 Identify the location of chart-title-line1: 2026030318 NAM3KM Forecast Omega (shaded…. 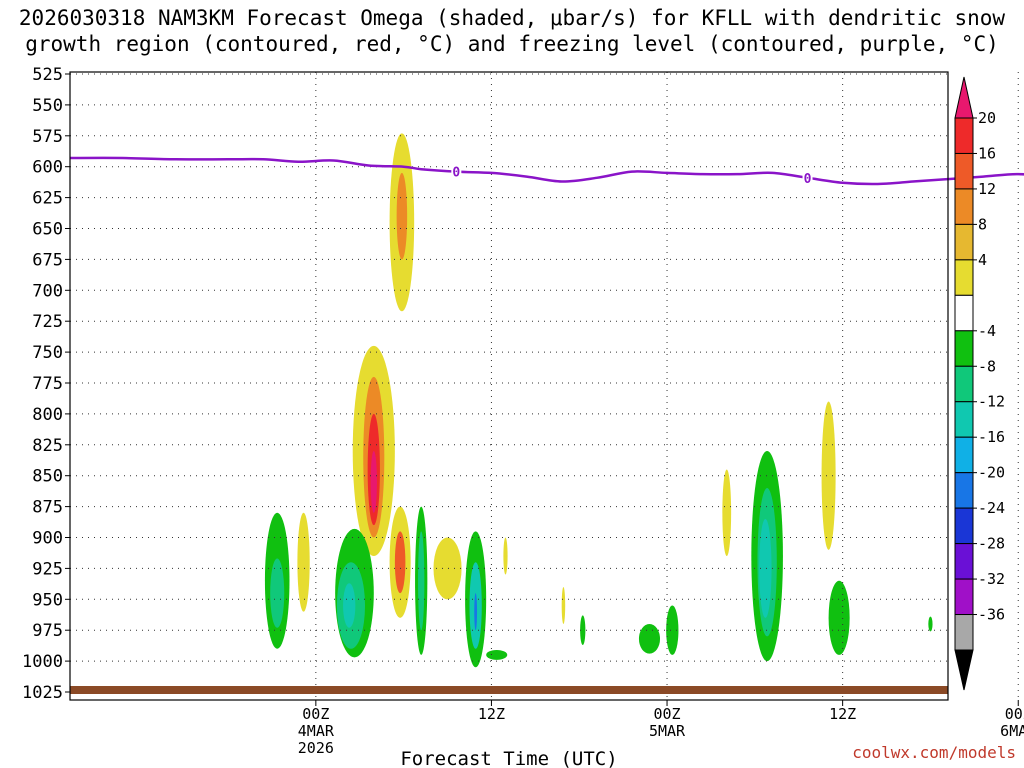
(512, 18).